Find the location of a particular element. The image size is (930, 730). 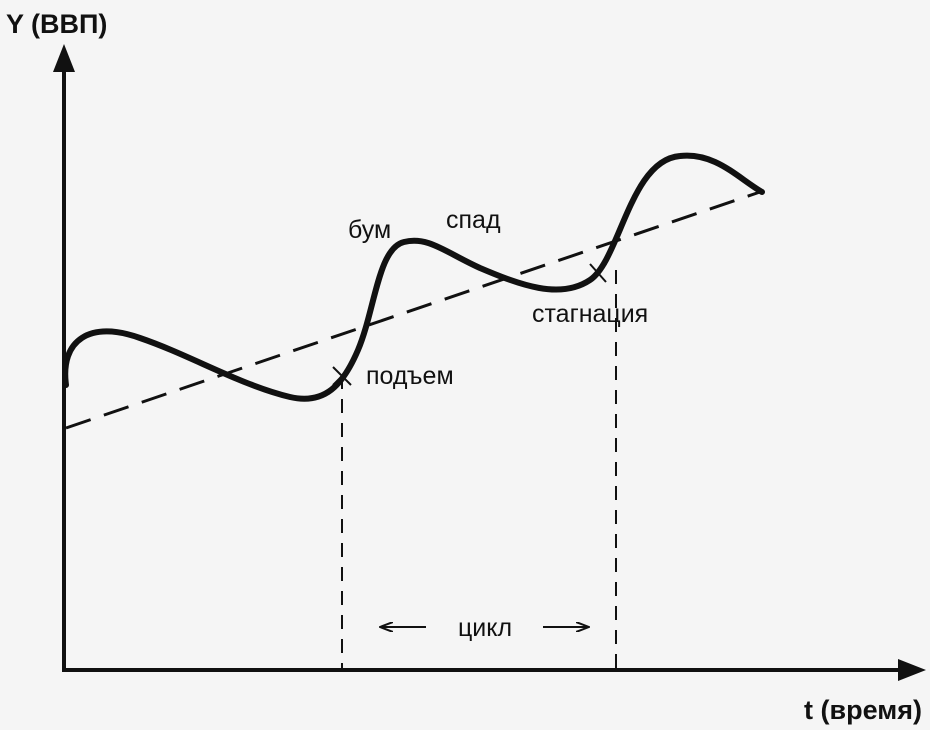

stagnation-point-cross-icon is located at coordinates (598, 273).